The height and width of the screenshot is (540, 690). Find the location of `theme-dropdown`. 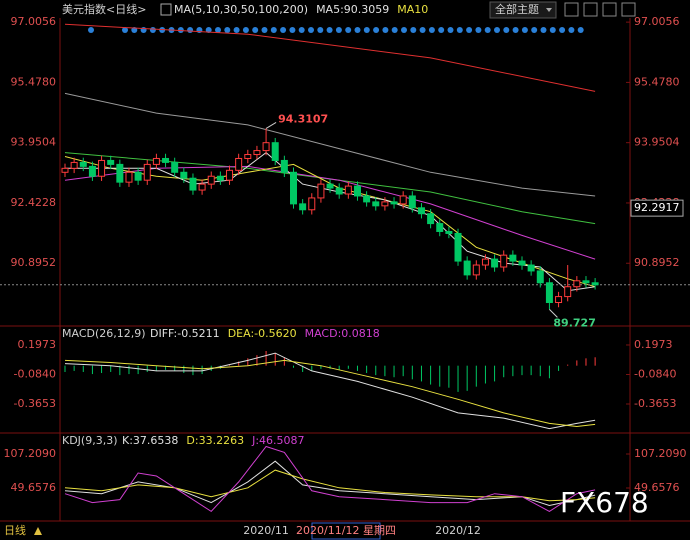

theme-dropdown is located at coordinates (523, 10).